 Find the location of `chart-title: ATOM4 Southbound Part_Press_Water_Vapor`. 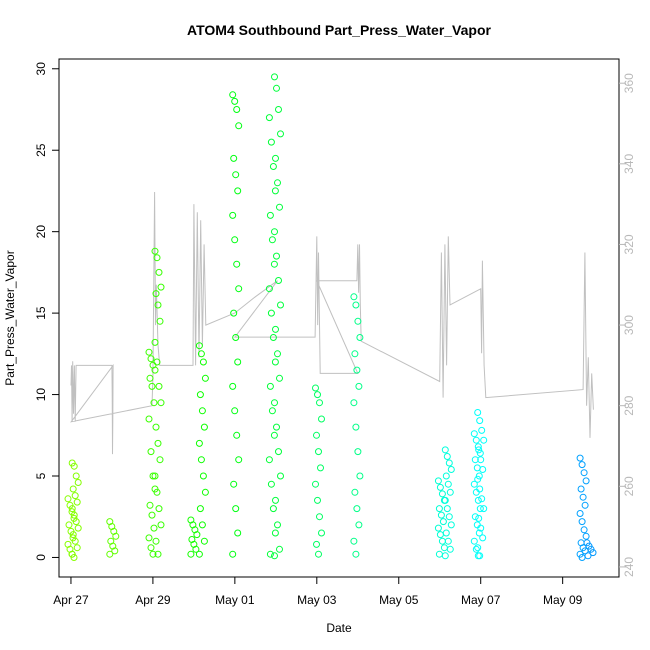

chart-title: ATOM4 Southbound Part_Press_Water_Vapor is located at coordinates (339, 30).